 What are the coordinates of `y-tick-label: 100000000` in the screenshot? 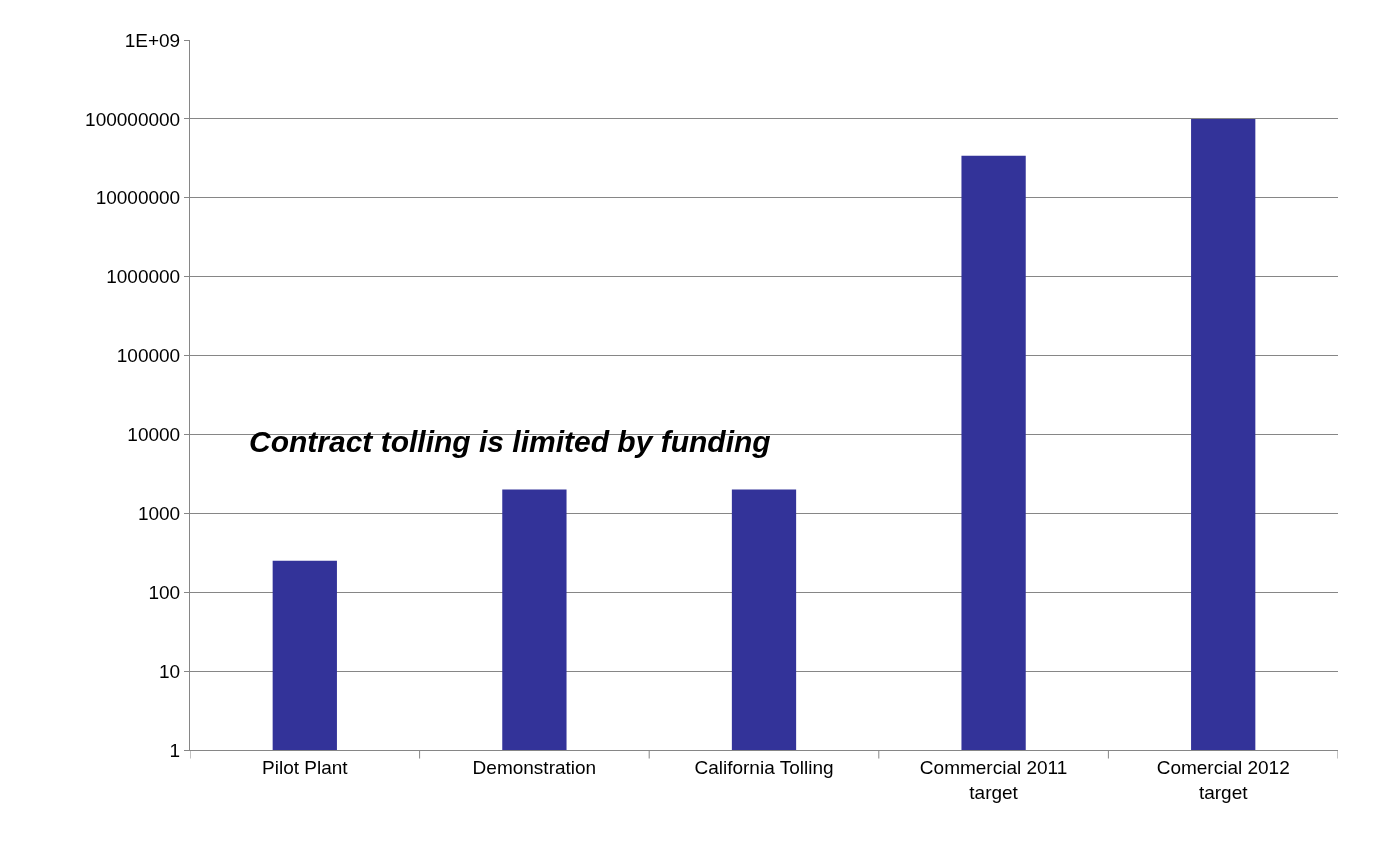 It's located at (133, 119).